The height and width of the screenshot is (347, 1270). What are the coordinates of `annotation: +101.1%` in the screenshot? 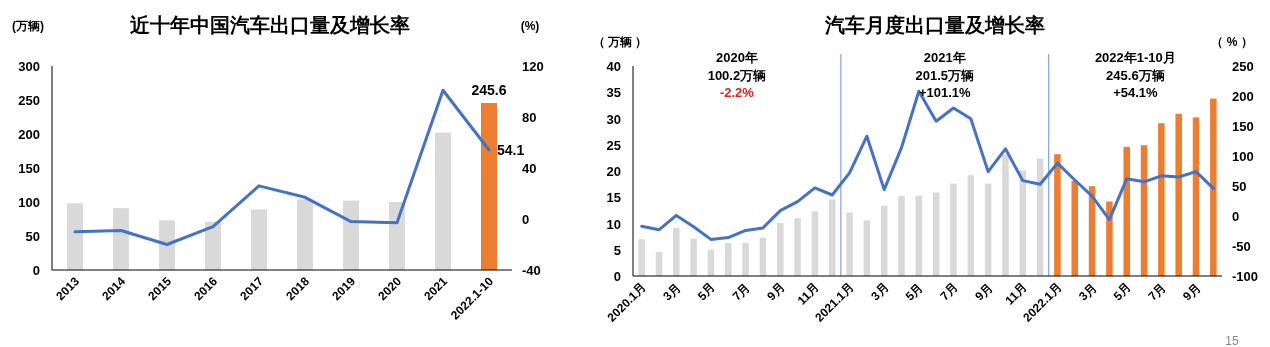 It's located at (945, 92).